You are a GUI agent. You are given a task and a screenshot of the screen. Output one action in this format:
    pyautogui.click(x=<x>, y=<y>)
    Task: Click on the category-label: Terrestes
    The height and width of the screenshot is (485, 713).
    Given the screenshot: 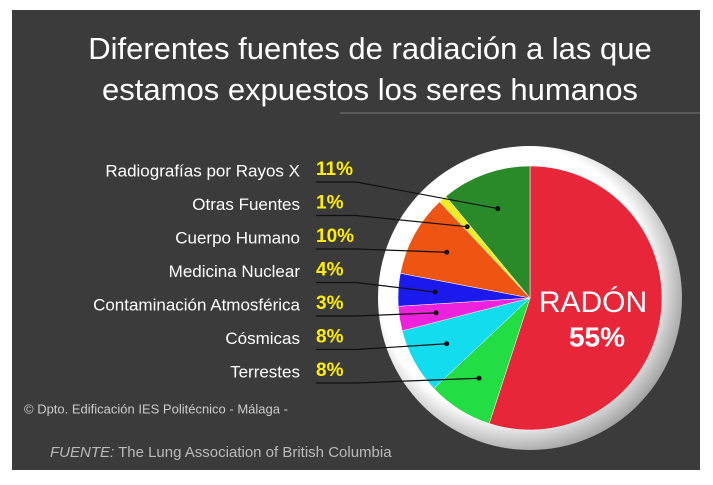 What is the action you would take?
    pyautogui.click(x=265, y=371)
    